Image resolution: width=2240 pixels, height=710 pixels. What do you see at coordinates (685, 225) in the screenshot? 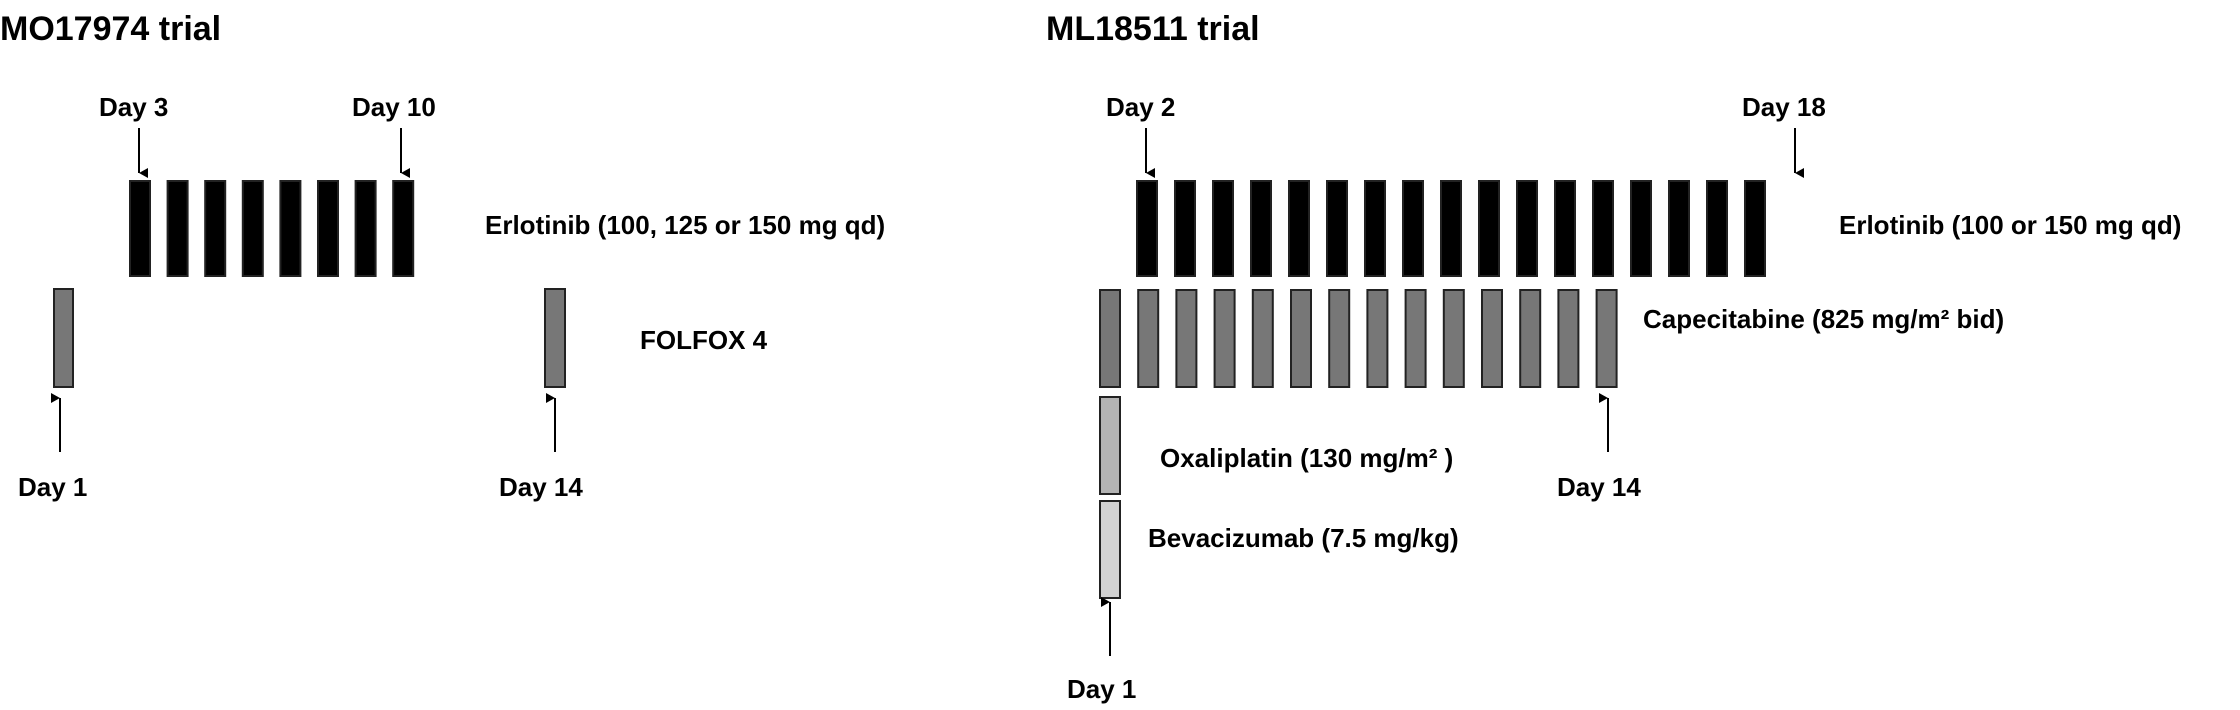
I see `erlotinib-label-mo17974: Erlotinib (100, 125 or 150 mg qd)` at bounding box center [685, 225].